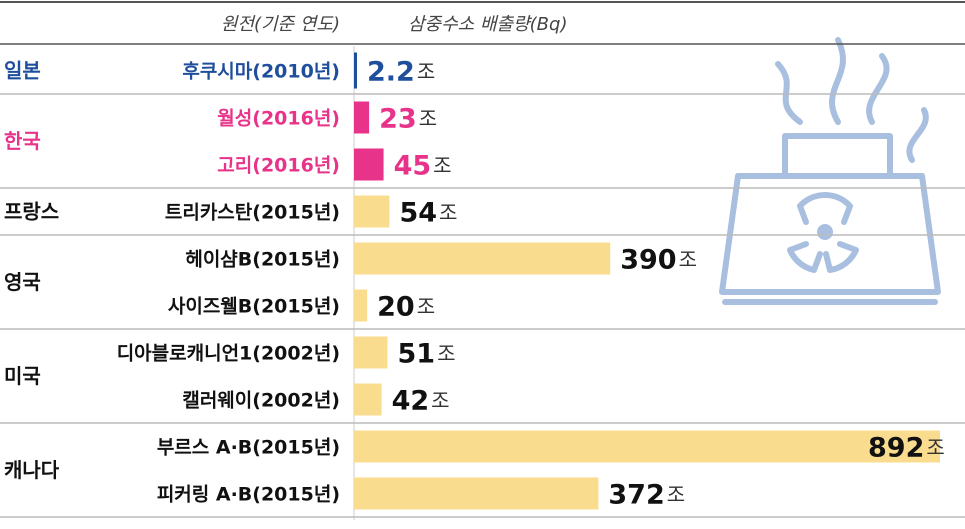 This screenshot has width=965, height=529. What do you see at coordinates (261, 72) in the screenshot?
I see `plant-label: 후쿠시마(2010년)` at bounding box center [261, 72].